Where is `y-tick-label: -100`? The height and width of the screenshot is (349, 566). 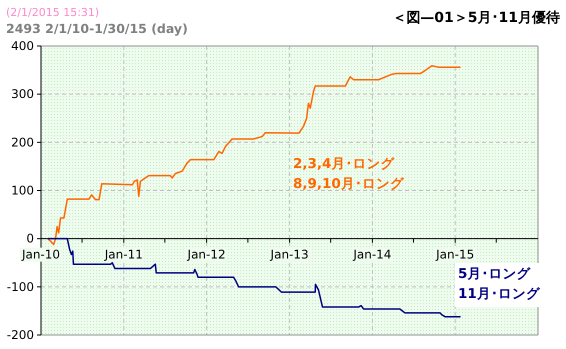
y-tick-label: -100 is located at coordinates (20, 287).